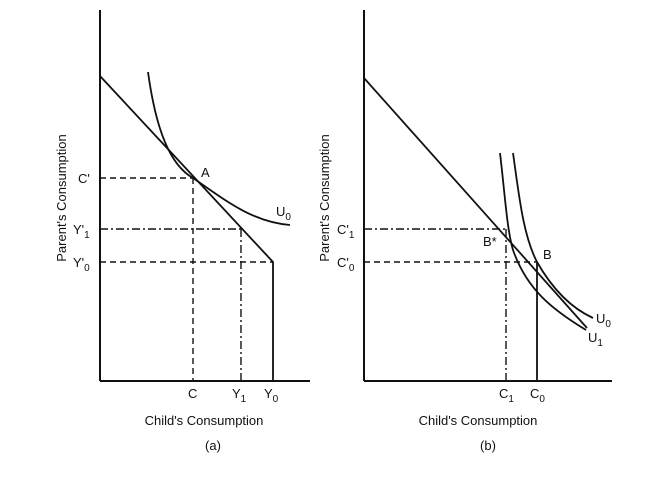  What do you see at coordinates (553, 235) in the screenshot?
I see `panel-b-indifference-curve-u0` at bounding box center [553, 235].